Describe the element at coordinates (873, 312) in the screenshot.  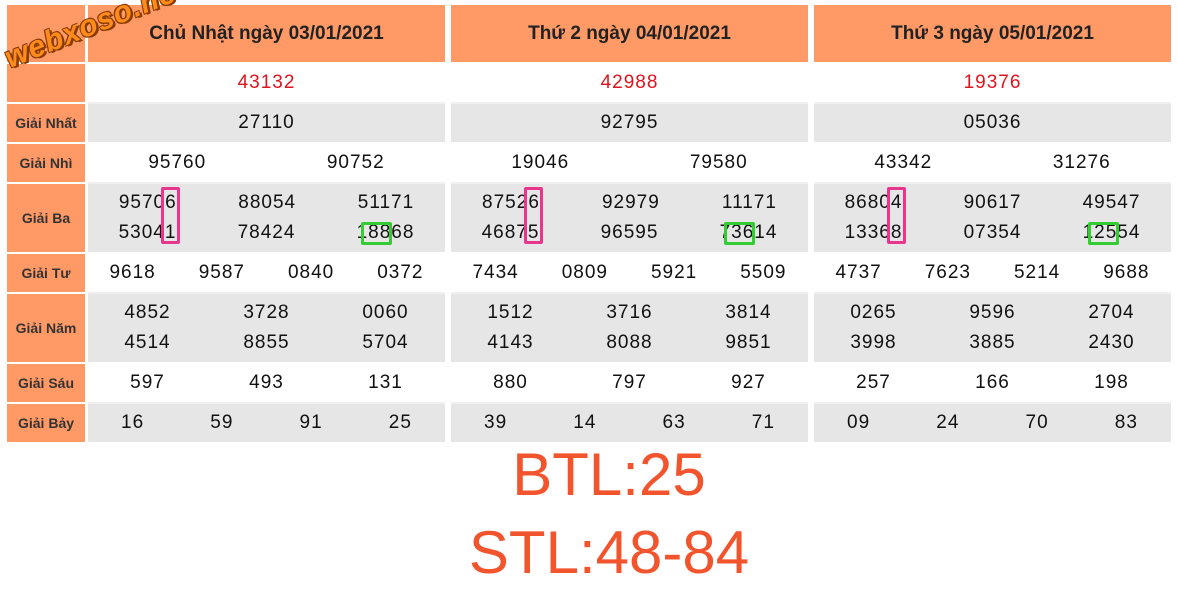
I see `prize-number: 0265` at that location.